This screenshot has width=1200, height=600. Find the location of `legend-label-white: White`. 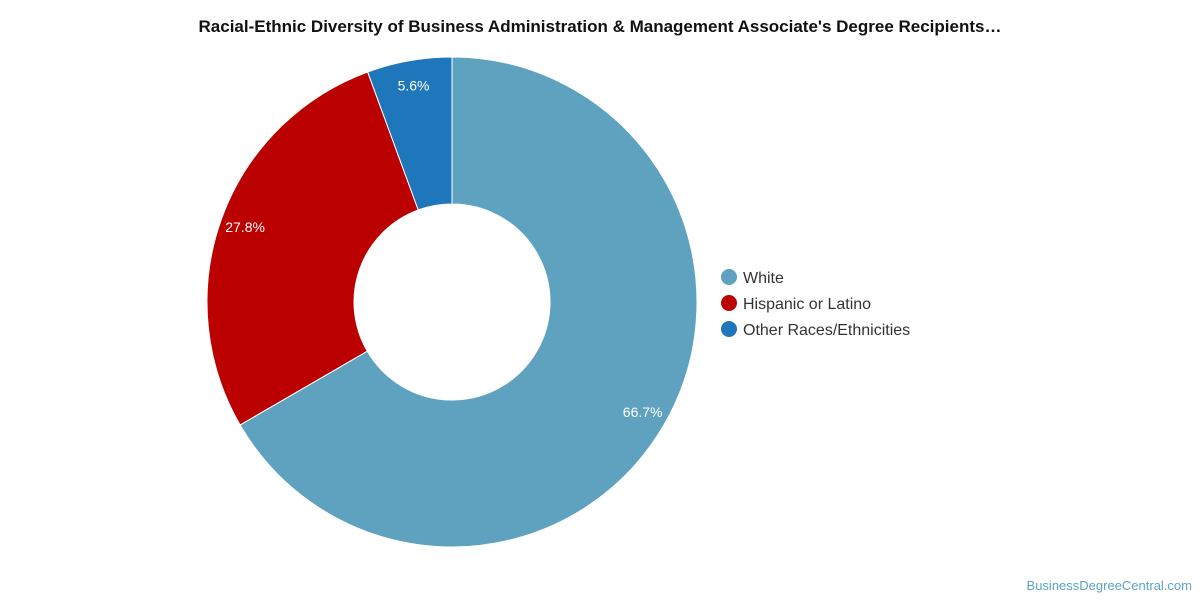

legend-label-white: White is located at coordinates (763, 278).